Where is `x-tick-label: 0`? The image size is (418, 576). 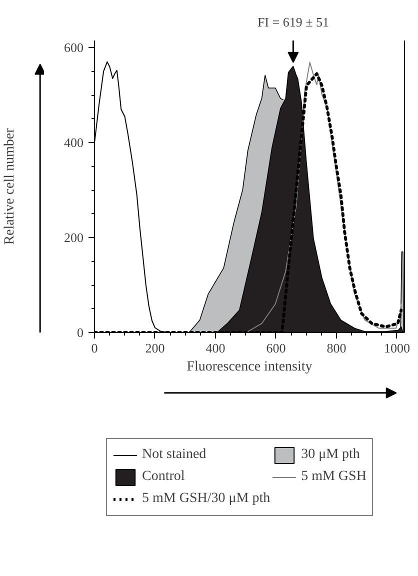
x-tick-label: 0 is located at coordinates (94, 348).